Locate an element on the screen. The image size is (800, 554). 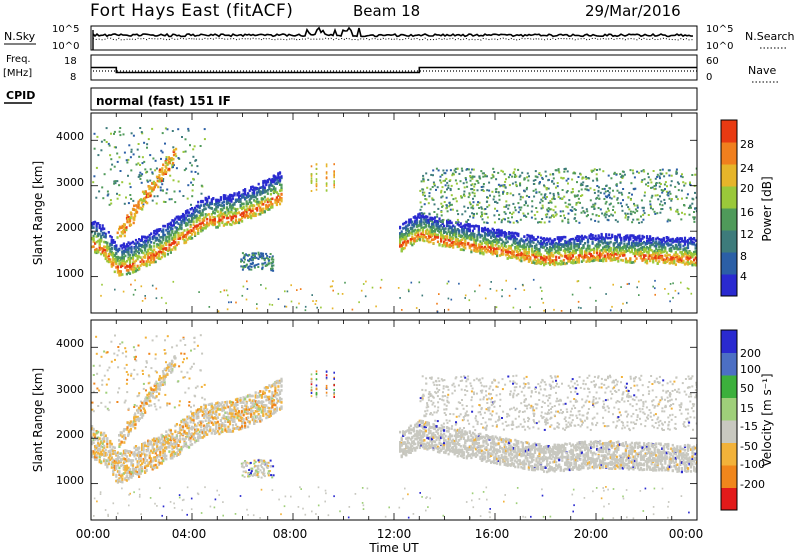
power-cbar-tick-24: 24 is located at coordinates (747, 168).